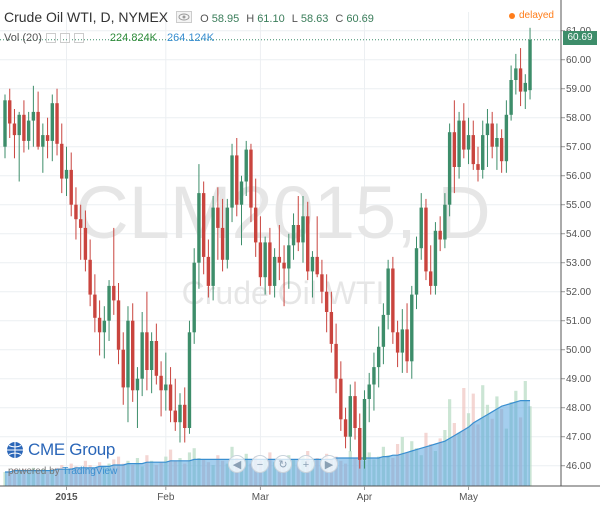  I want to click on globe-icon, so click(15, 450).